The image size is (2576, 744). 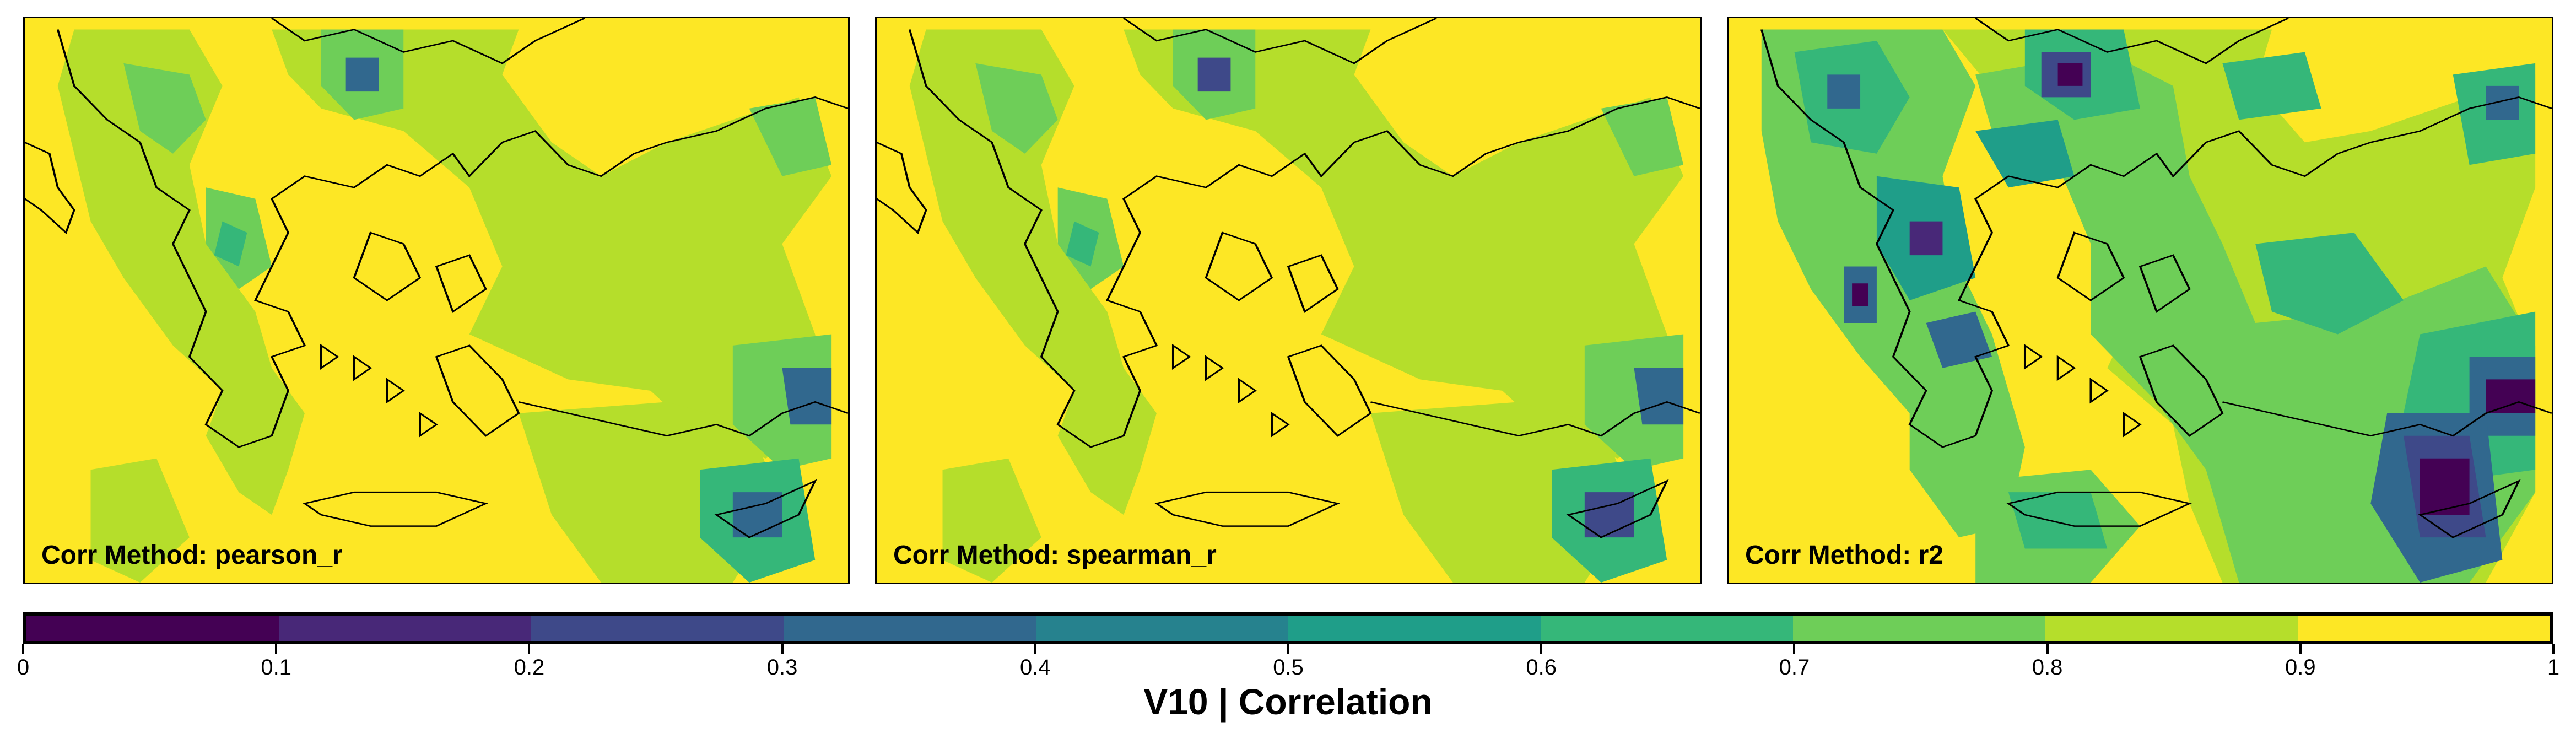 I want to click on colorbar-tick-label: 1, so click(x=2553, y=667).